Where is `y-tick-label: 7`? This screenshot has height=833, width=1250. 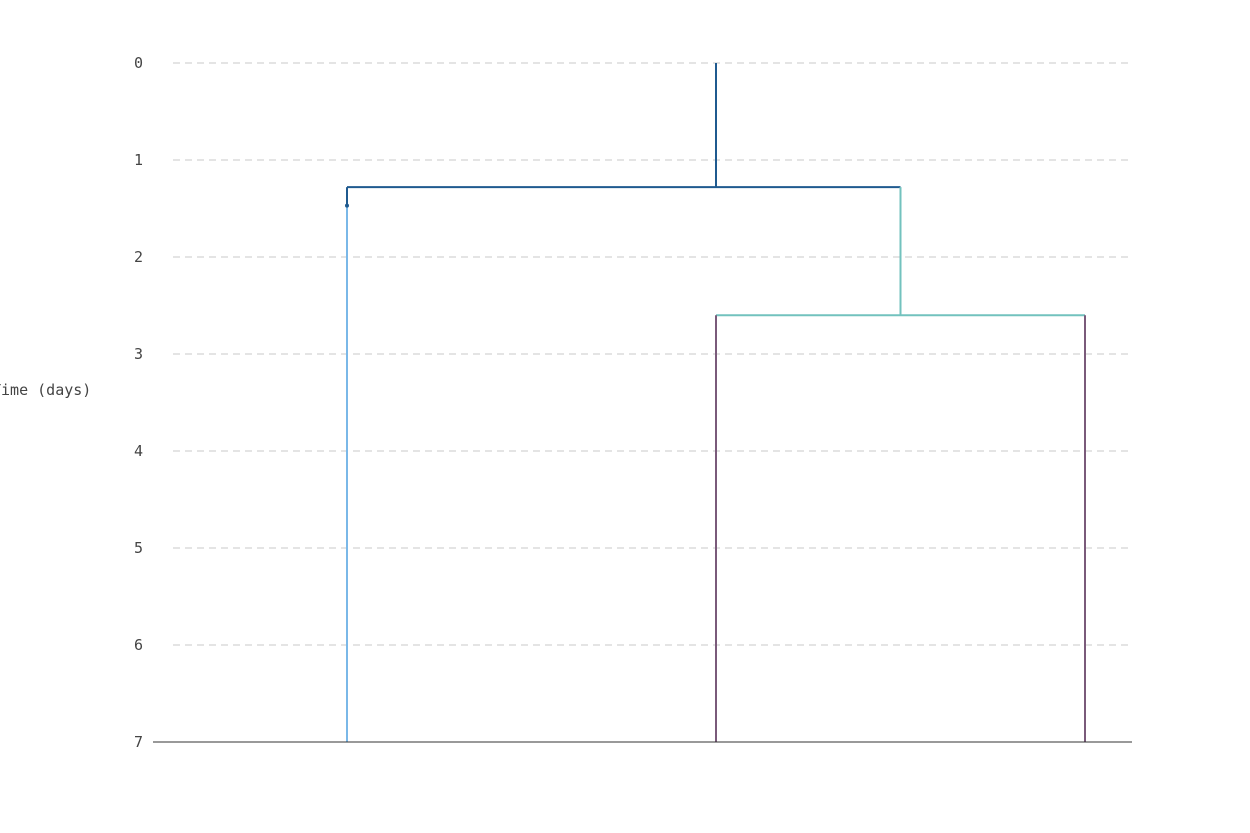
y-tick-label: 7 is located at coordinates (138, 742).